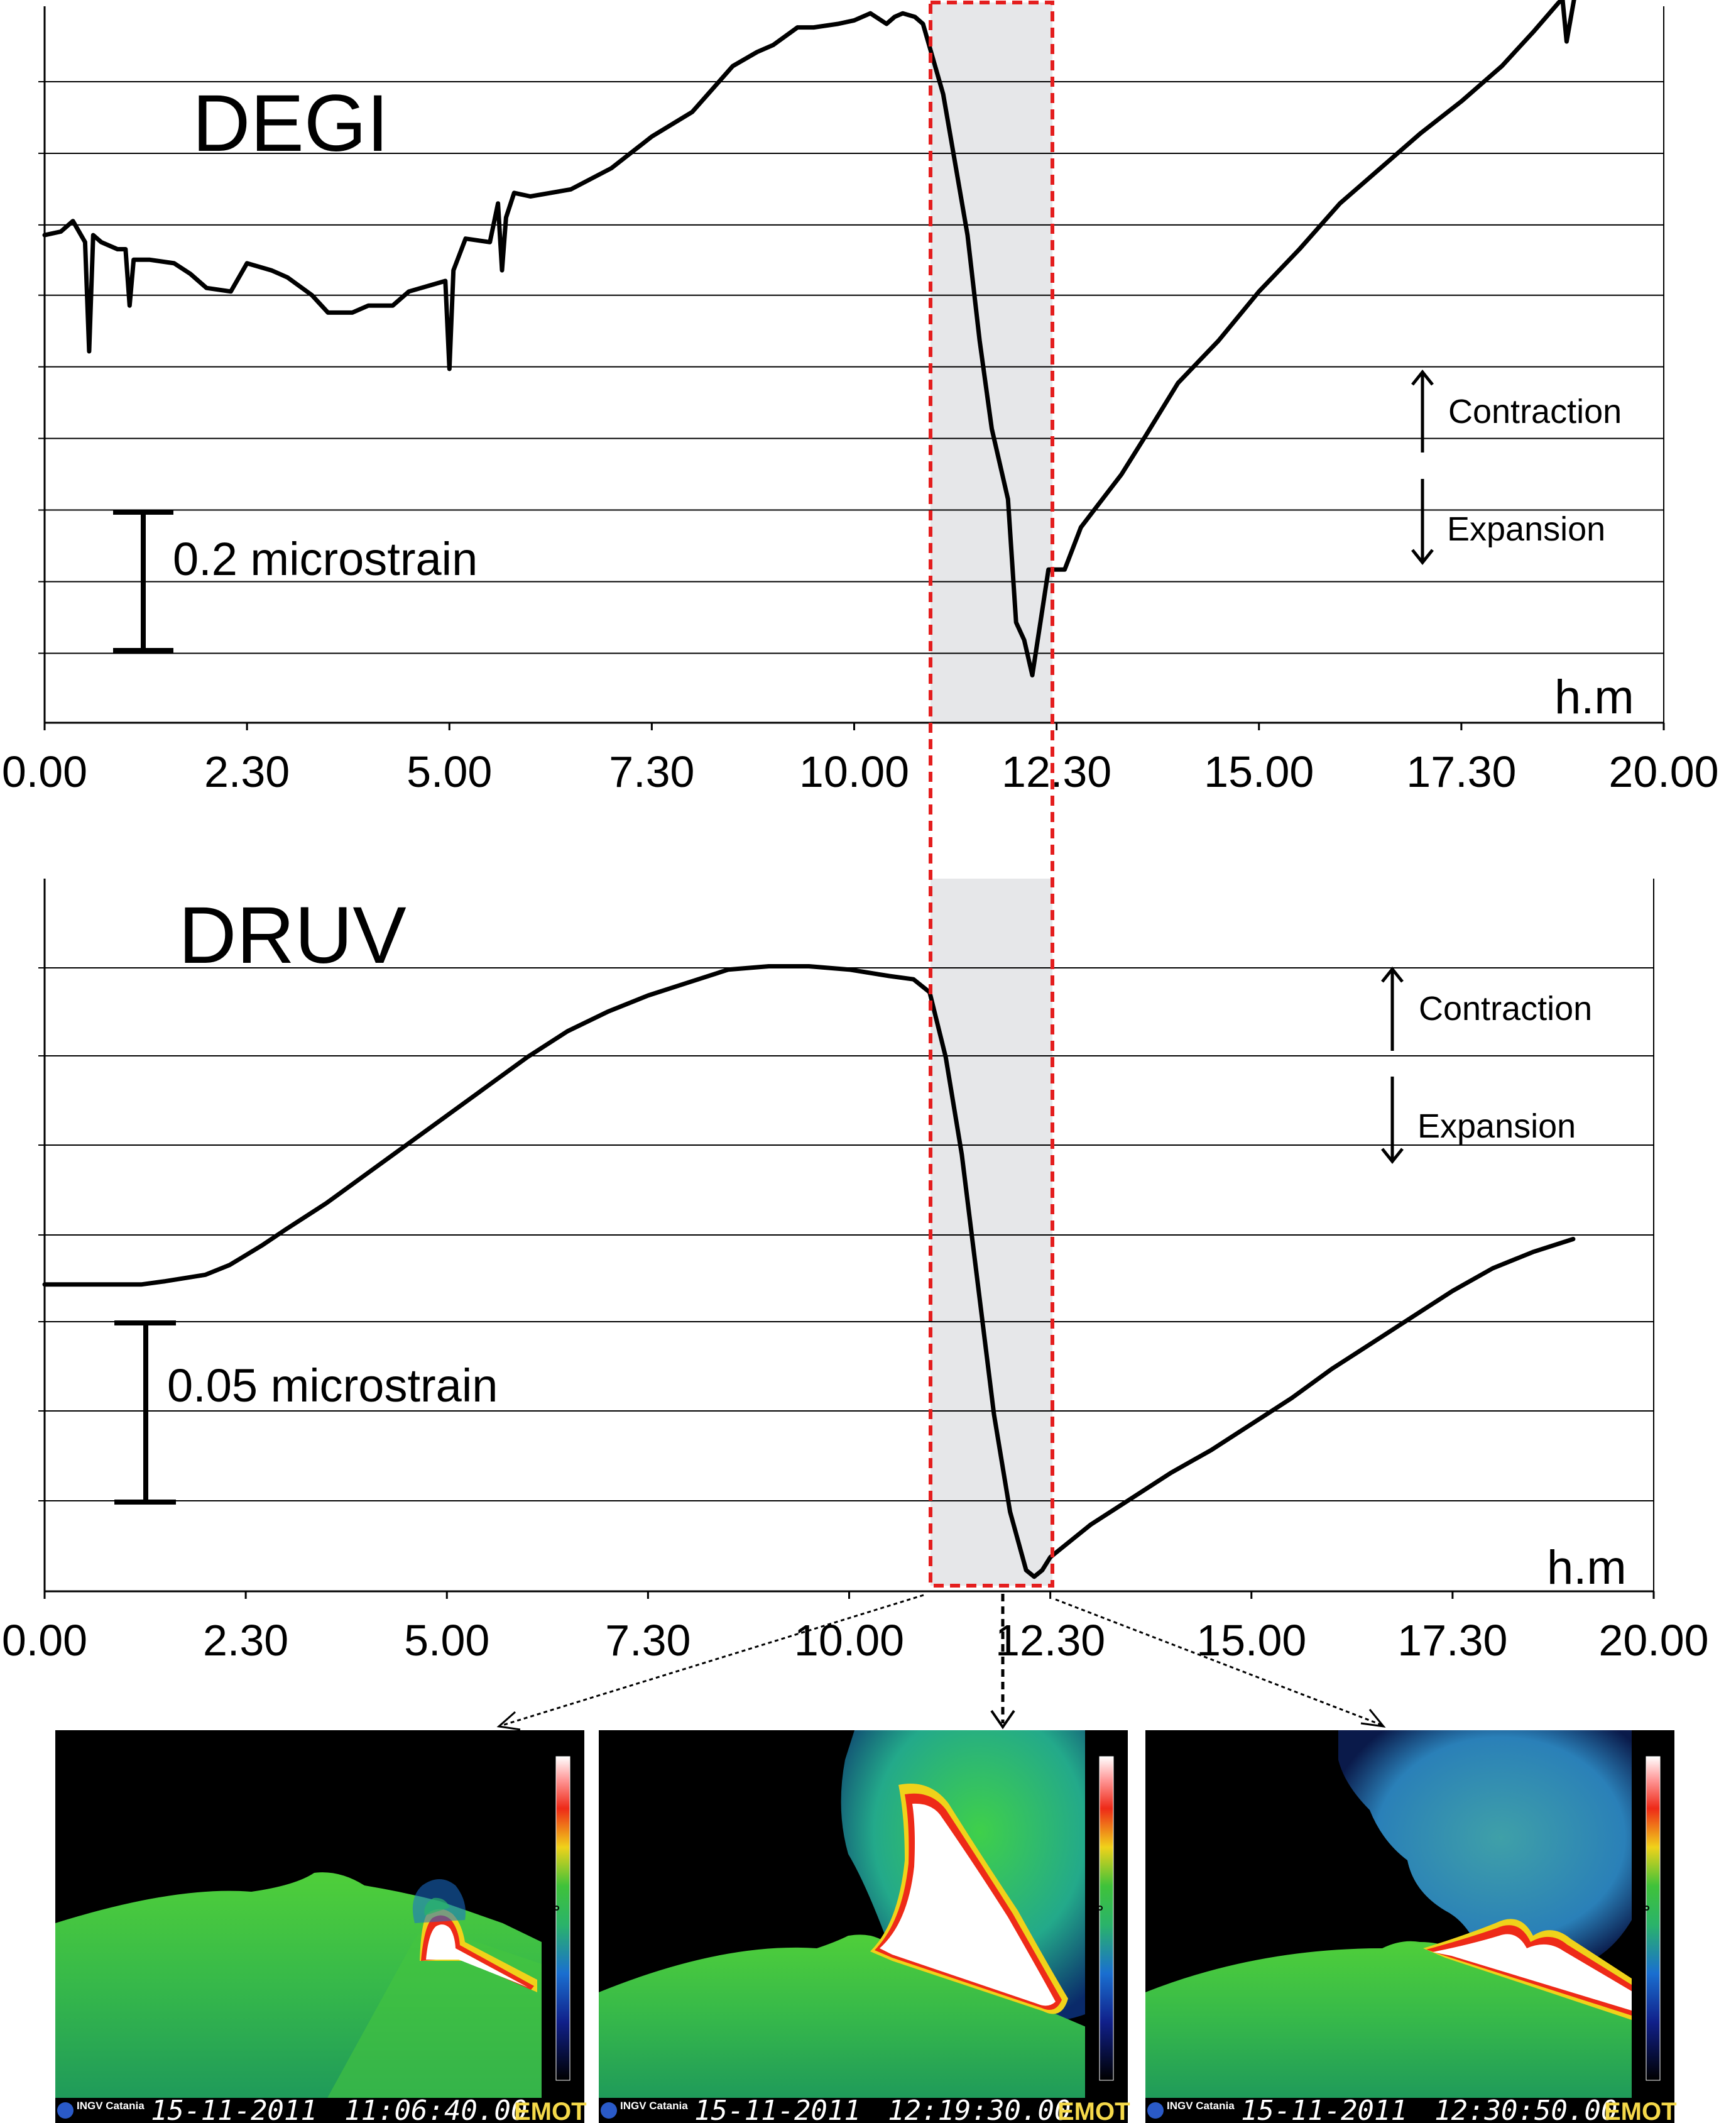 This screenshot has width=1736, height=2123. I want to click on druv-x-tick-label: 12.30, so click(1050, 1640).